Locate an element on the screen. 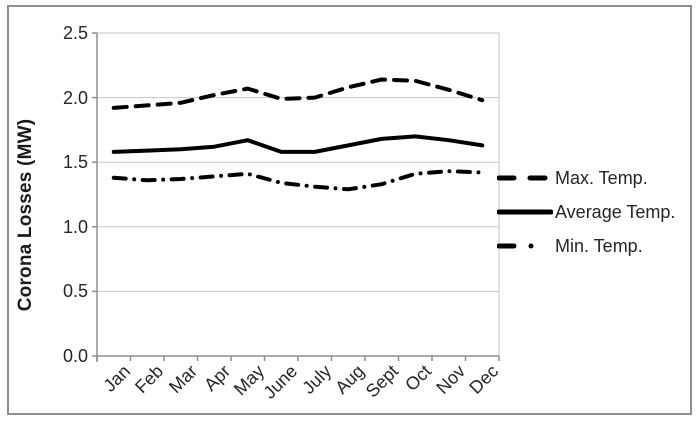 The height and width of the screenshot is (429, 700). y-tick-label: 2.5 is located at coordinates (75, 33).